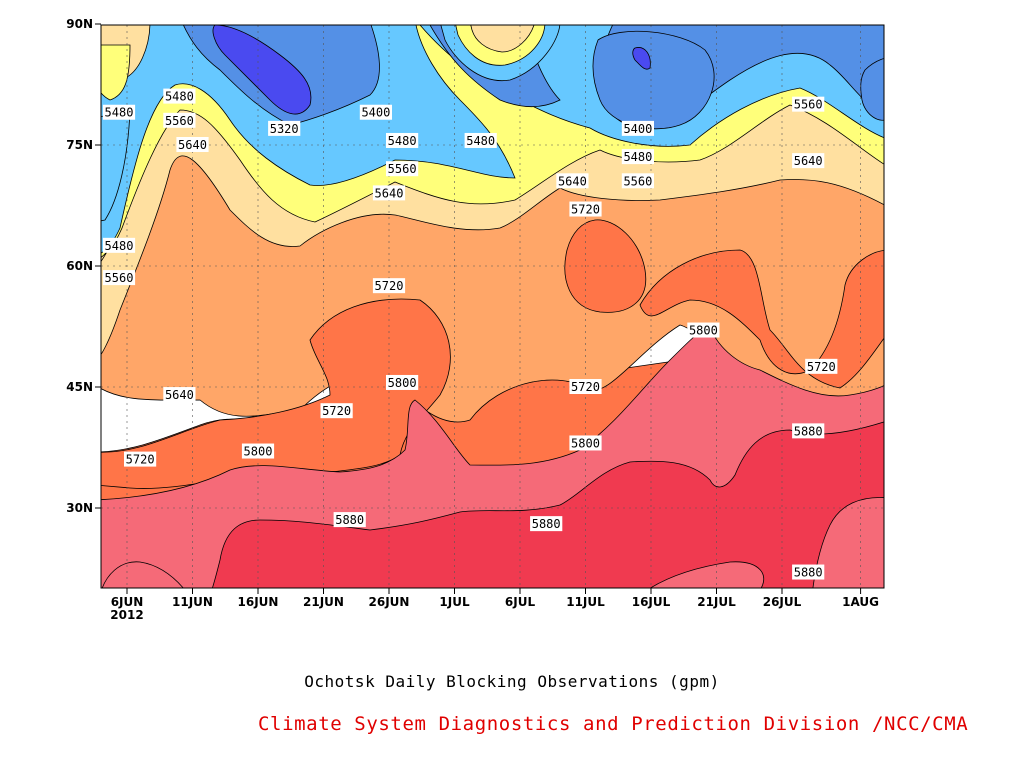 The image size is (1024, 768). What do you see at coordinates (761, 319) in the screenshot?
I see `contour-fill-band-5720-east` at bounding box center [761, 319].